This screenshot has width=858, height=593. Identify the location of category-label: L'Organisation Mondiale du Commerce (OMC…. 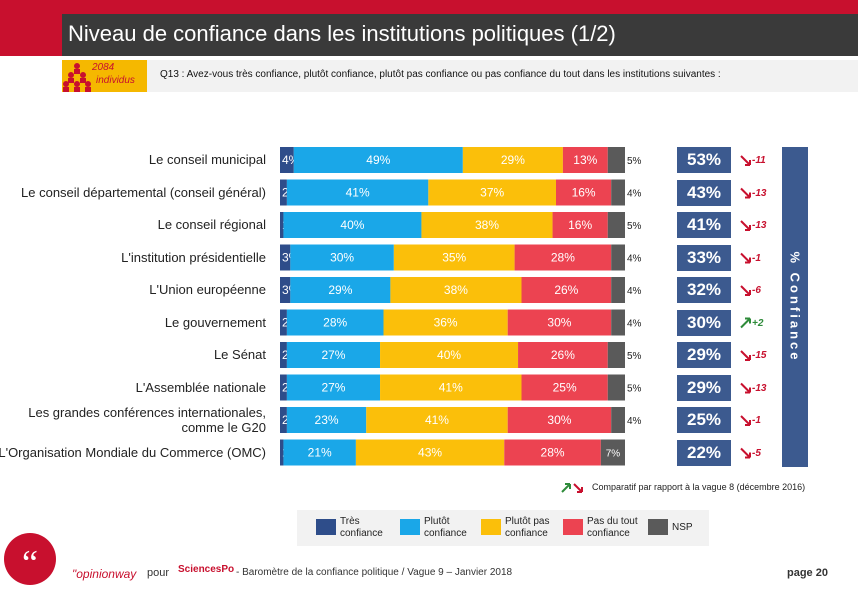
(133, 452).